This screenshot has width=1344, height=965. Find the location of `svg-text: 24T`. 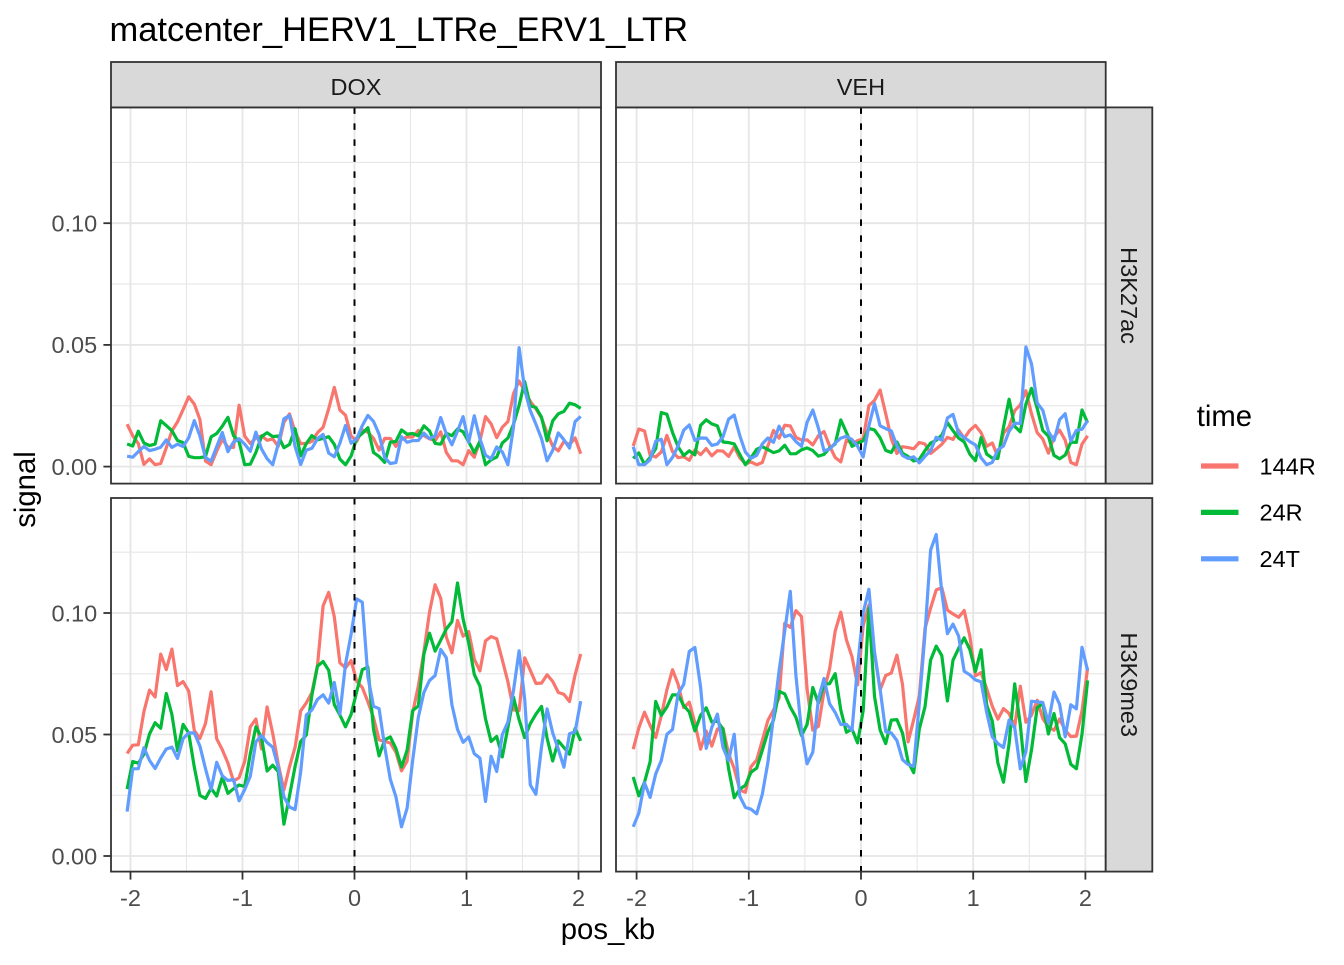

svg-text: 24T is located at coordinates (1280, 559).